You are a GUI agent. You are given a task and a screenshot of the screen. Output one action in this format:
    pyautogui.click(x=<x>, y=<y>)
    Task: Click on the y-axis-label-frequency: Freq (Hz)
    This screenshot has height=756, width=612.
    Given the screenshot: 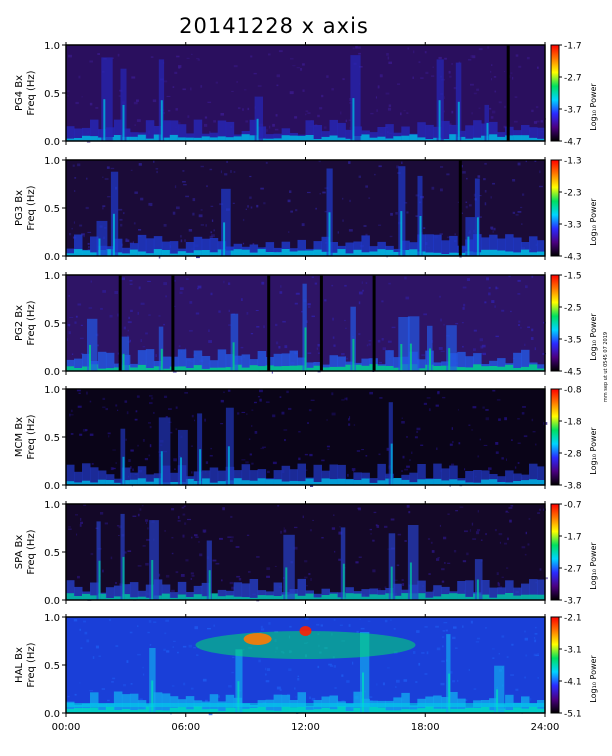 What is the action you would take?
    pyautogui.click(x=31, y=664)
    